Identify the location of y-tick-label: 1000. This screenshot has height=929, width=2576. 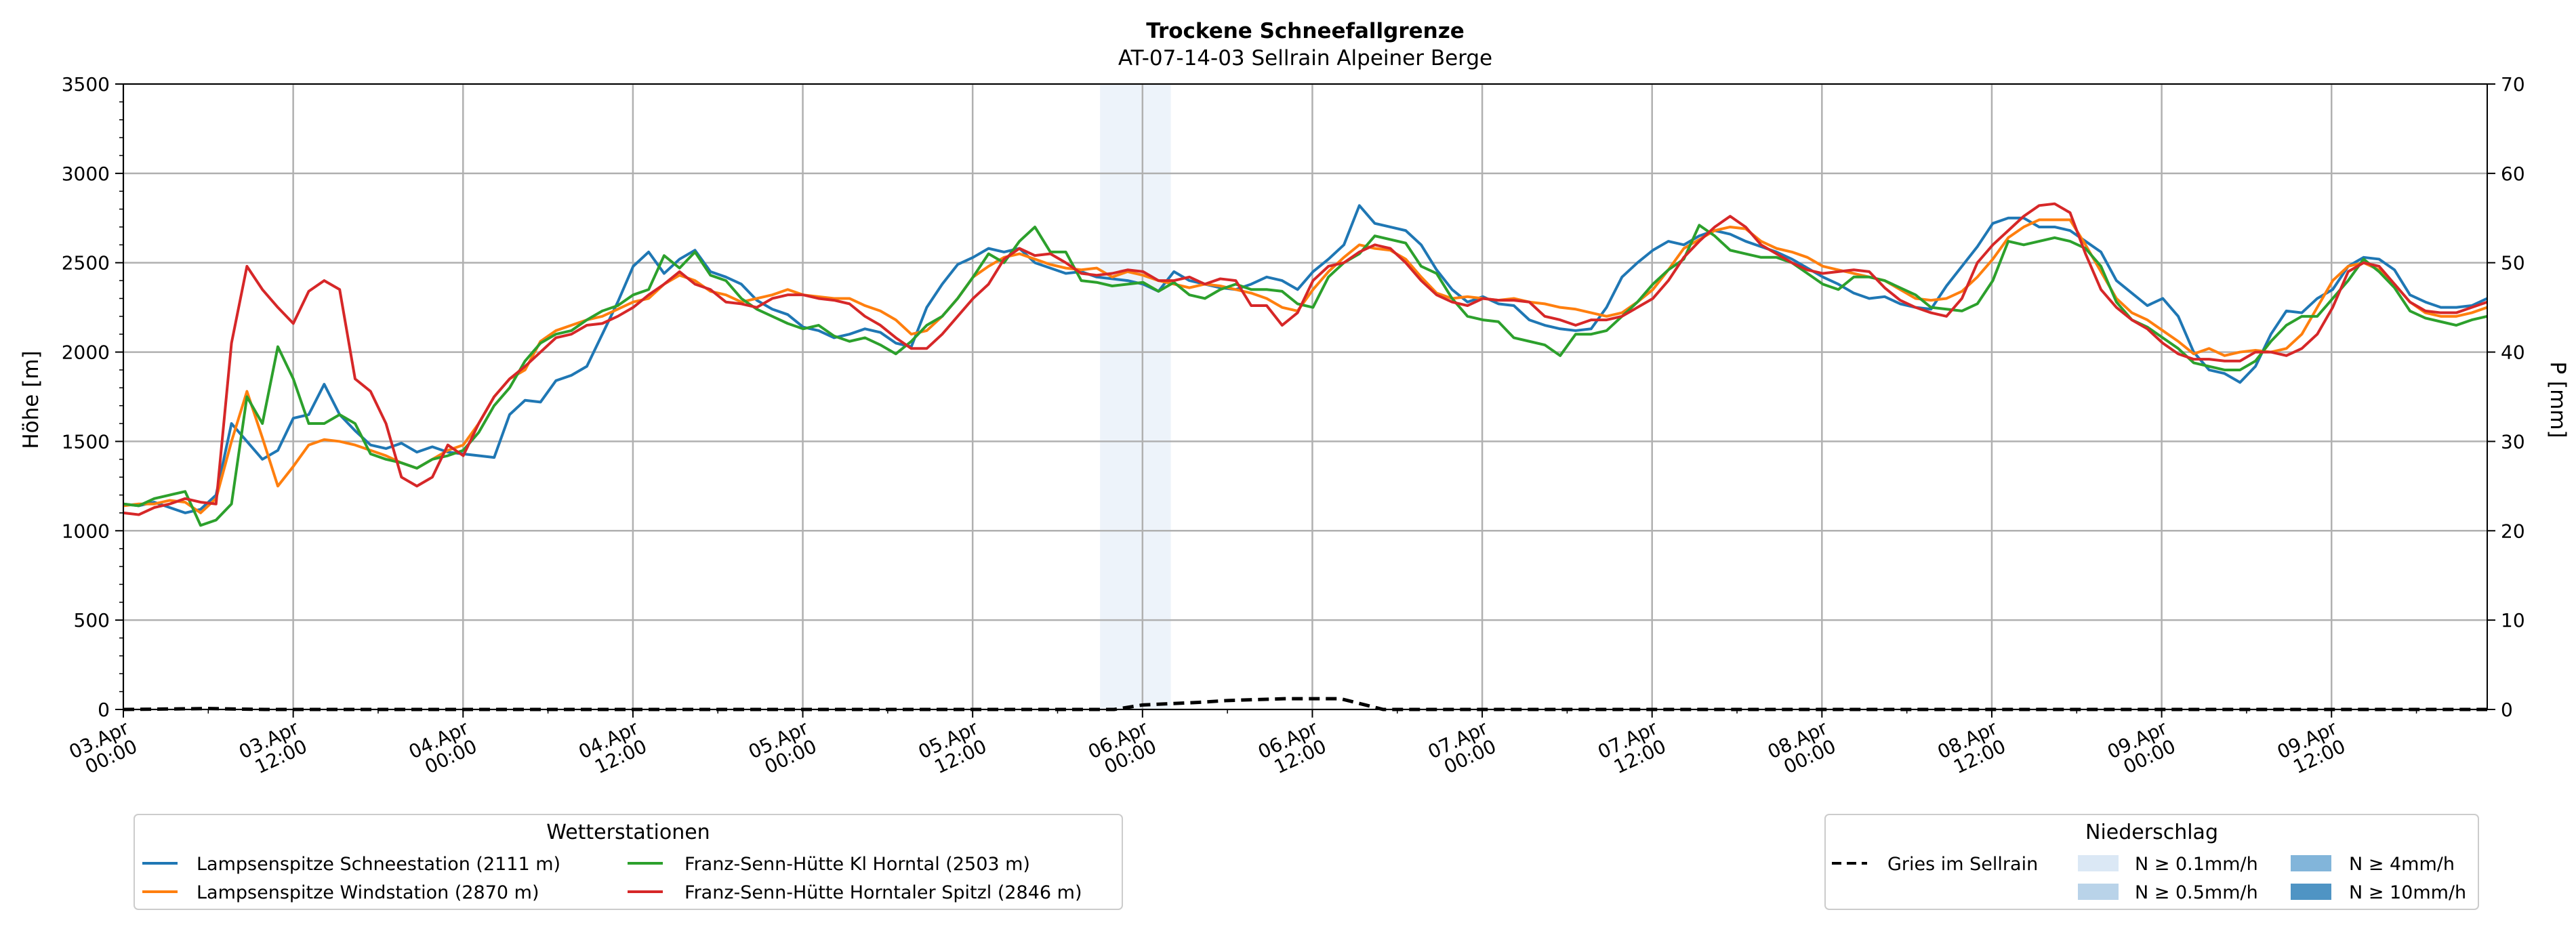
(86, 531).